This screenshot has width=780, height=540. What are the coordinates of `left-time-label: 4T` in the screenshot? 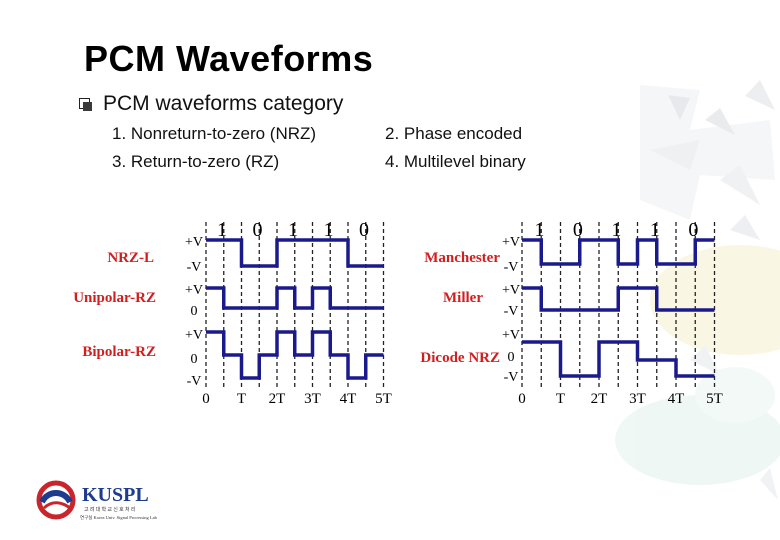 It's located at (348, 399).